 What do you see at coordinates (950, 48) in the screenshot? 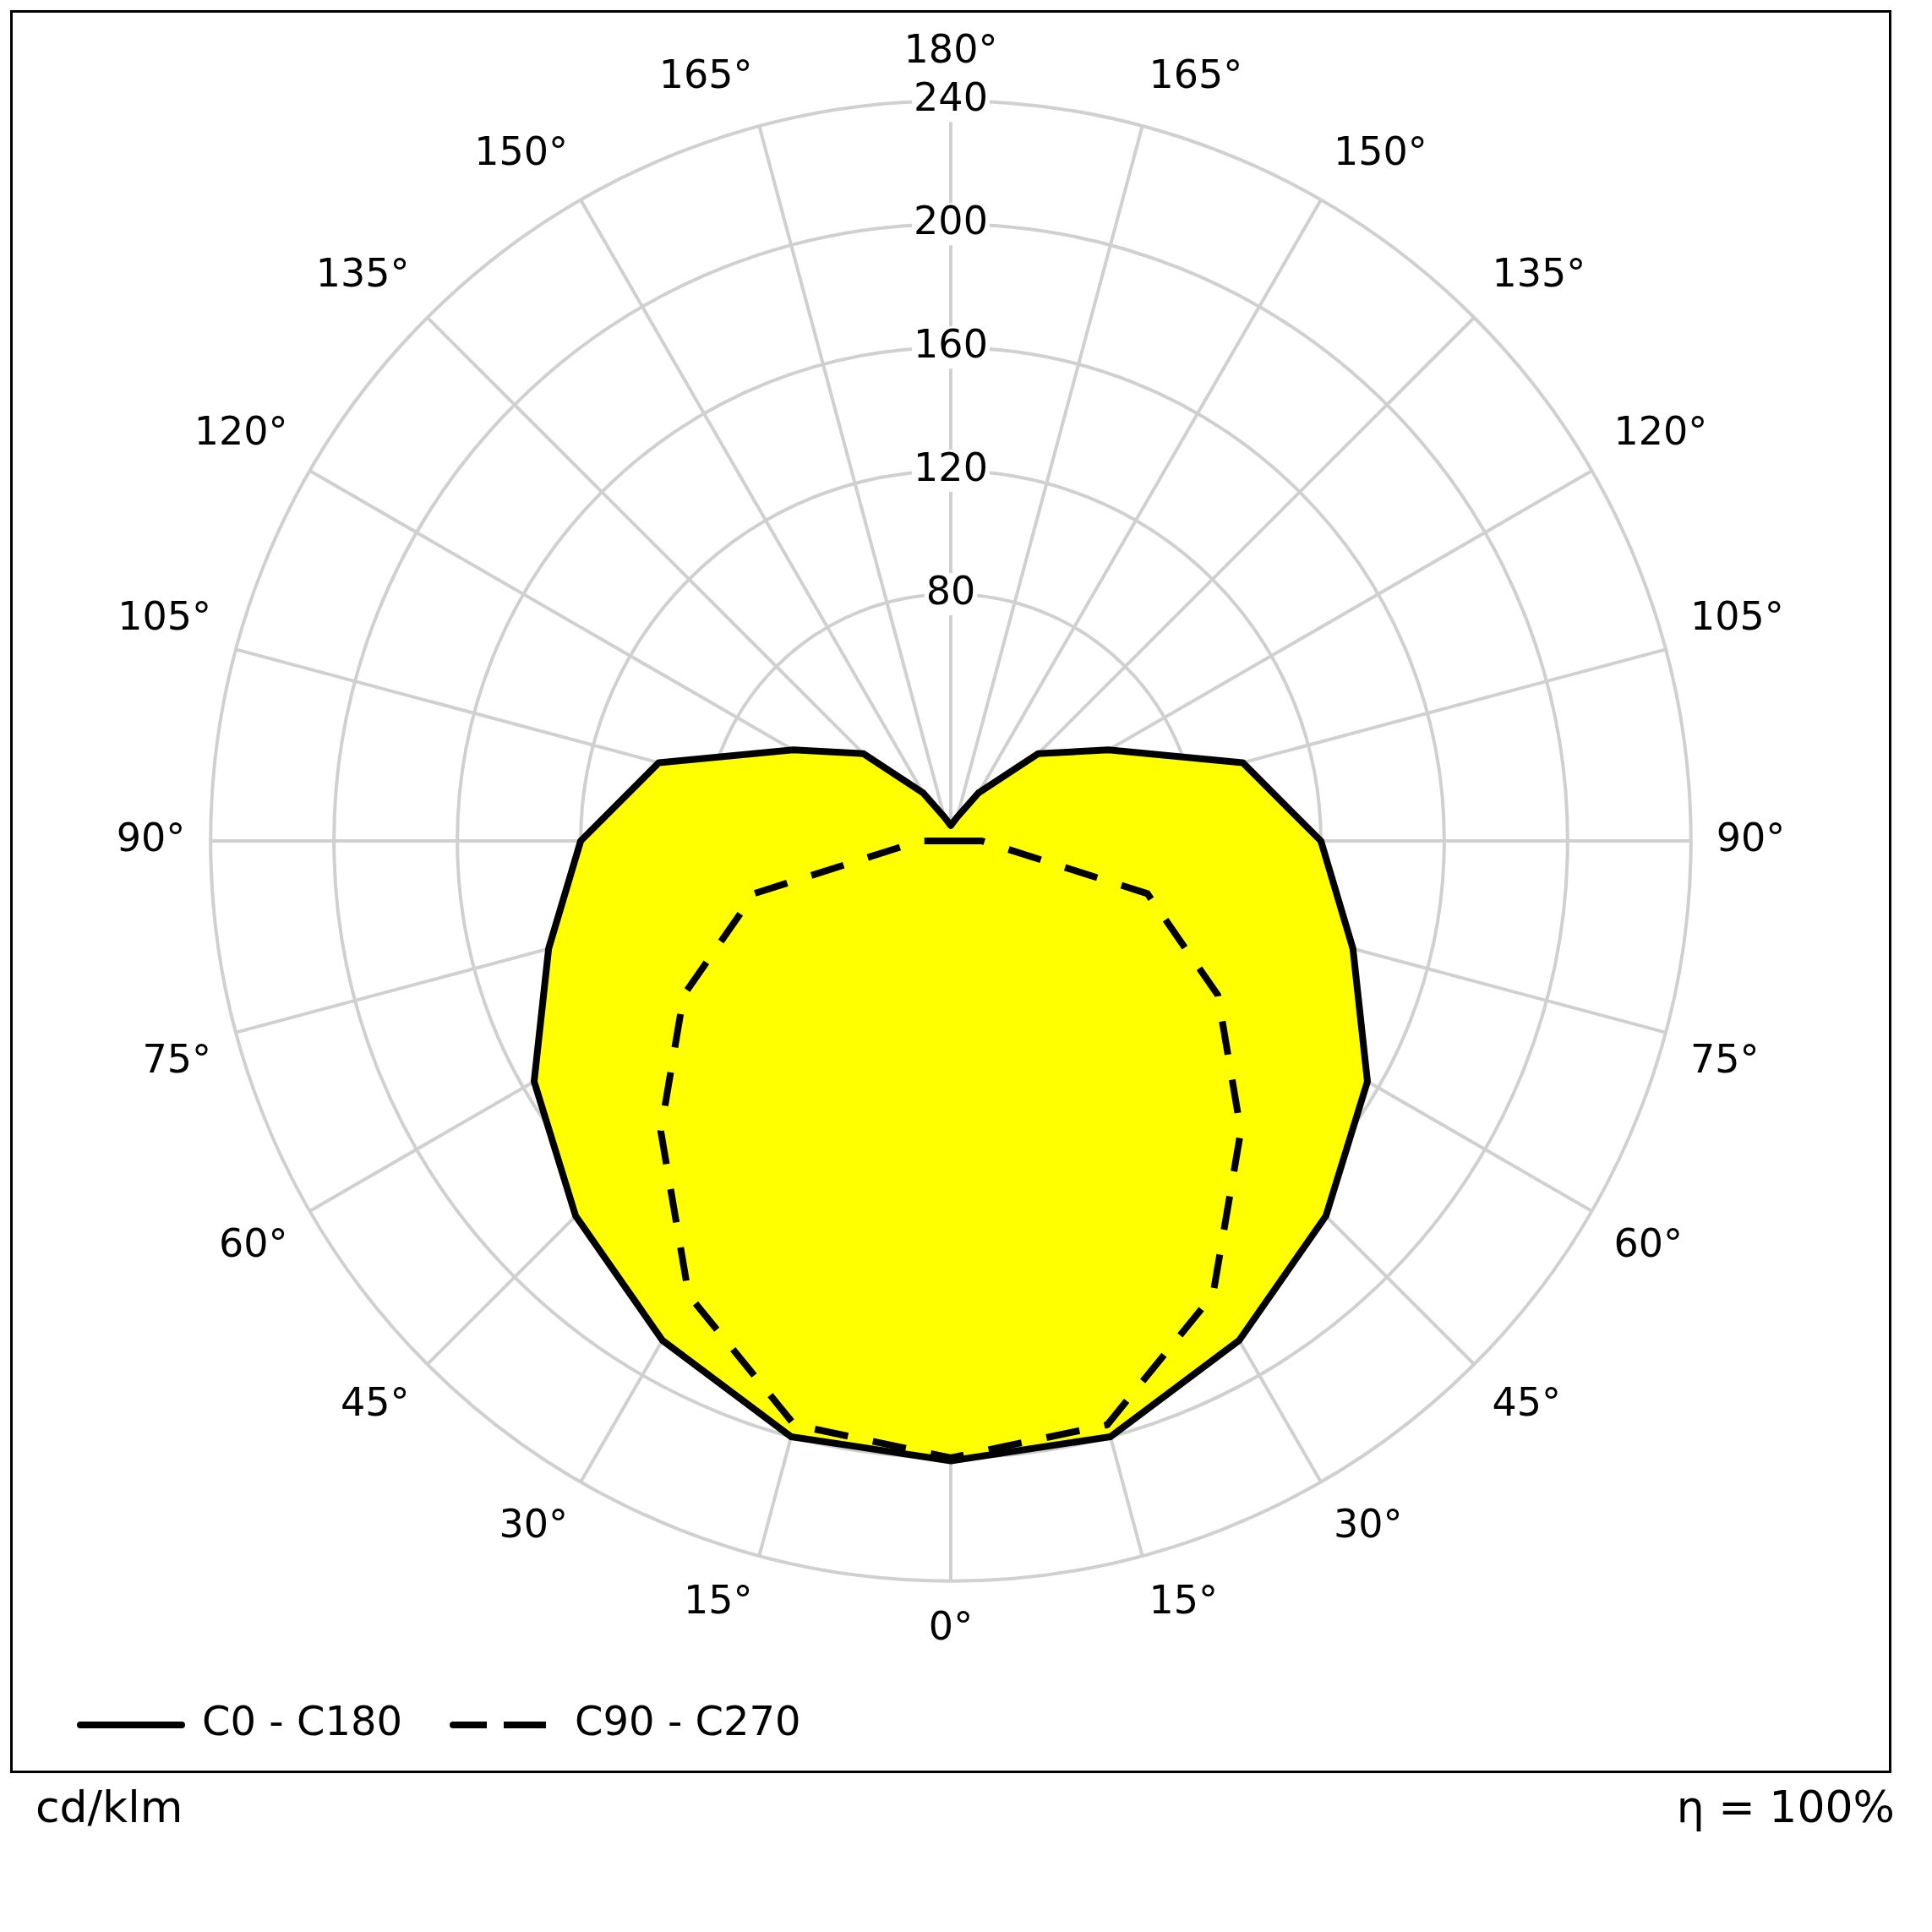
I see `spoke-label: 180°` at bounding box center [950, 48].